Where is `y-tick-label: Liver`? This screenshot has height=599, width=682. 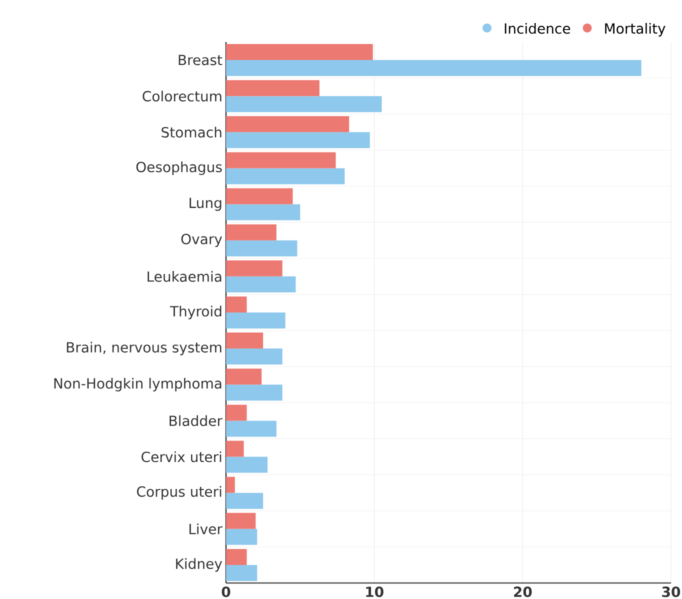 y-tick-label: Liver is located at coordinates (206, 528).